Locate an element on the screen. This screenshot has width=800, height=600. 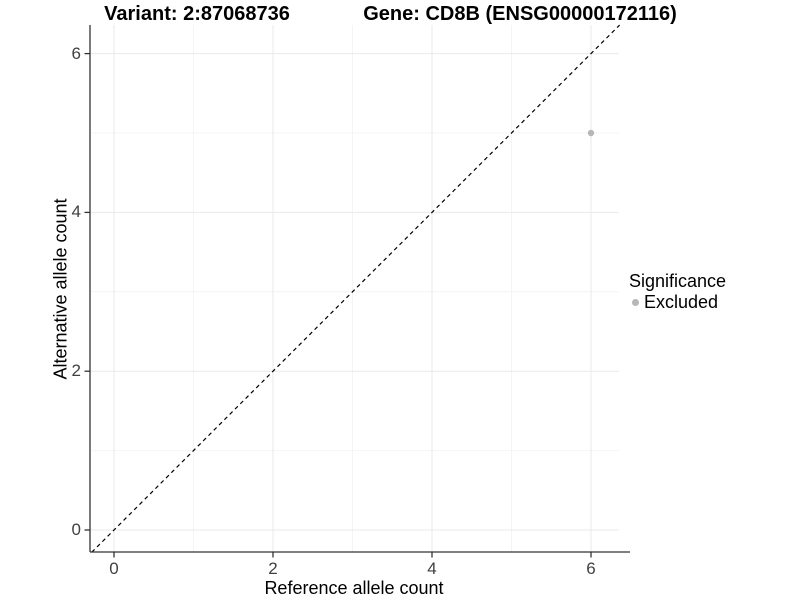
legend: Significance Excluded is located at coordinates (677, 291).